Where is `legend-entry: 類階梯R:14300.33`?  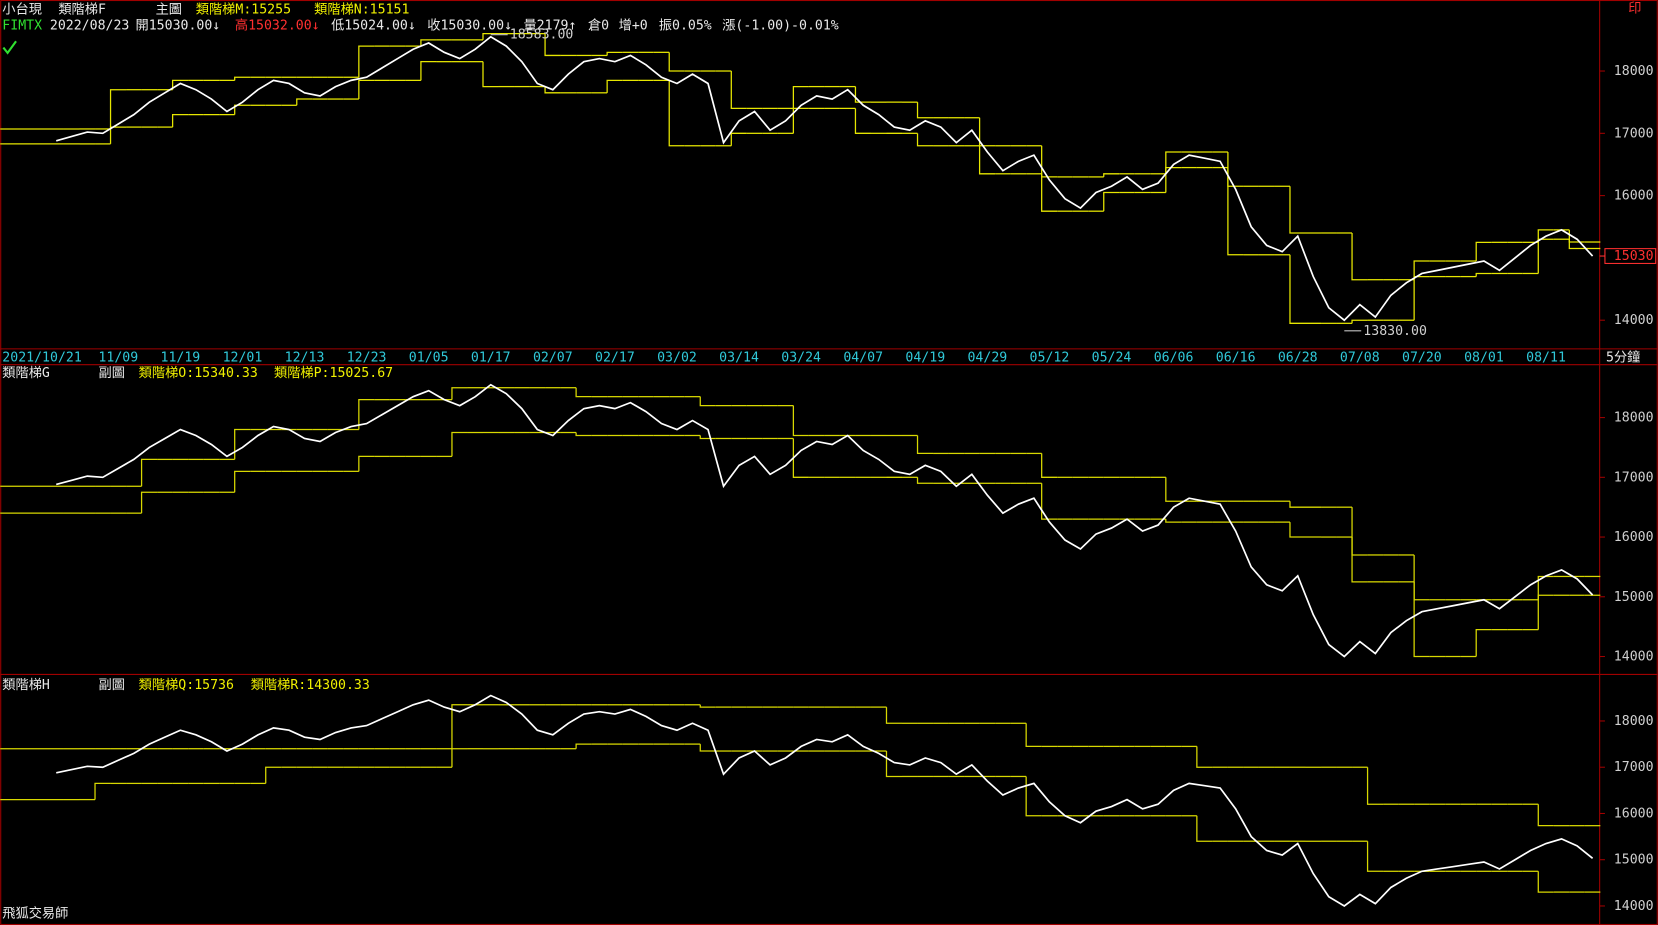 legend-entry: 類階梯R:14300.33 is located at coordinates (310, 685).